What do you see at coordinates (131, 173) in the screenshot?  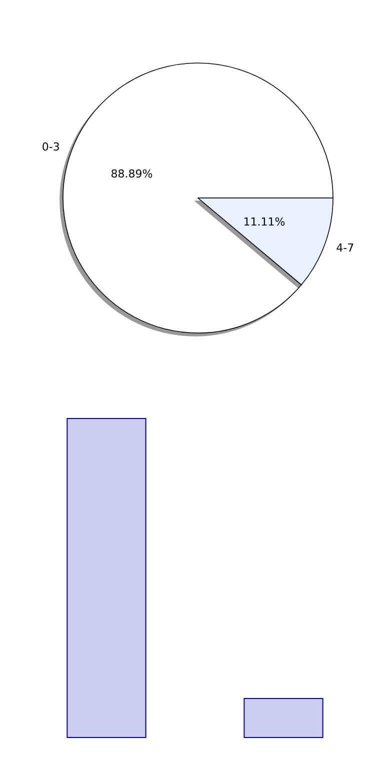 I see `data-label: 88.89%` at bounding box center [131, 173].